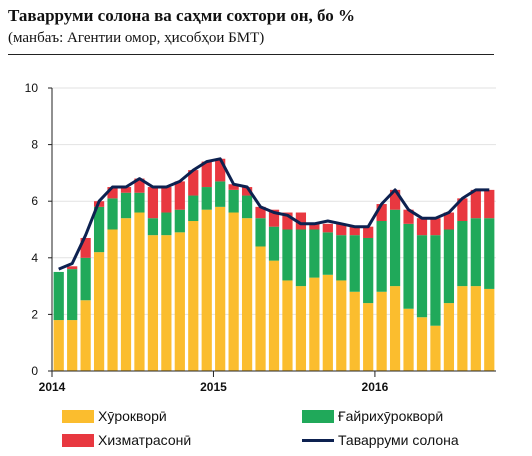 This screenshot has width=532, height=456. I want to click on y-tick-label: 4, so click(34, 258).